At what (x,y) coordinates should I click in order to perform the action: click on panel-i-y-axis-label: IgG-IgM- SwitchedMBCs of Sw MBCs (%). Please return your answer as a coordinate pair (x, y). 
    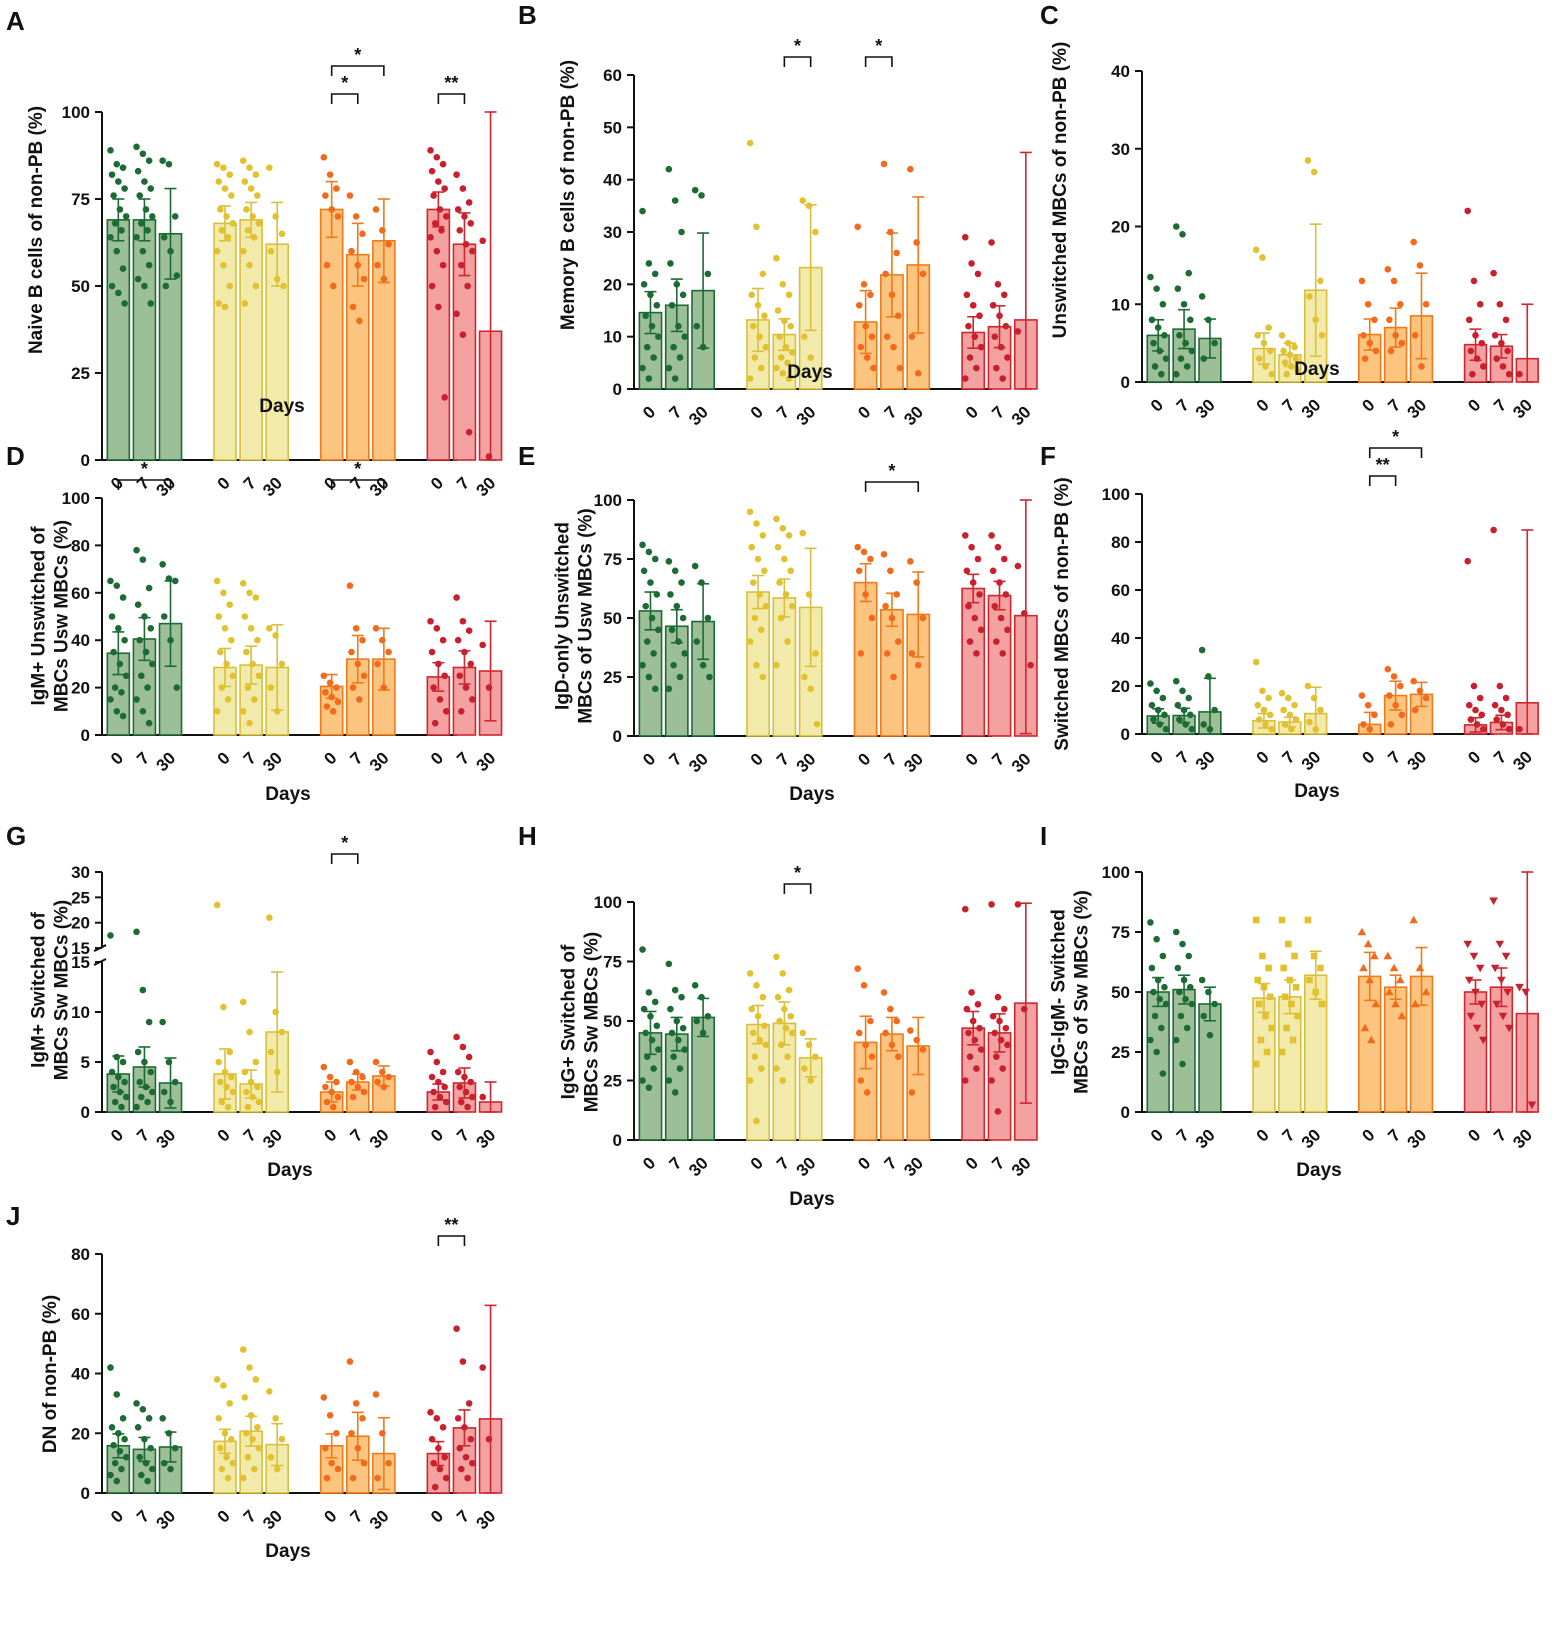
    Looking at the image, I should click on (1071, 992).